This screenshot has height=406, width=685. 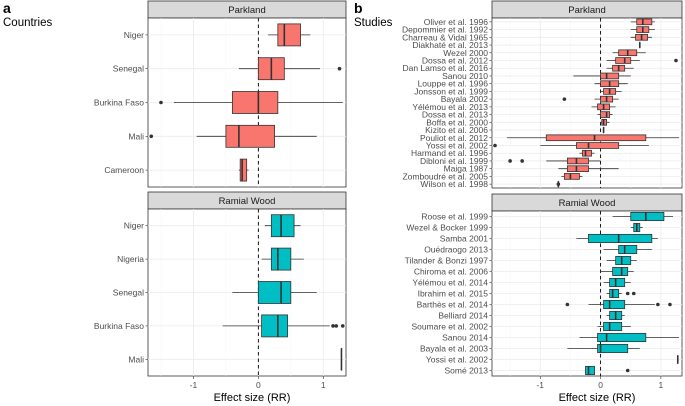 I want to click on category-label: Samba 2001, so click(x=464, y=239).